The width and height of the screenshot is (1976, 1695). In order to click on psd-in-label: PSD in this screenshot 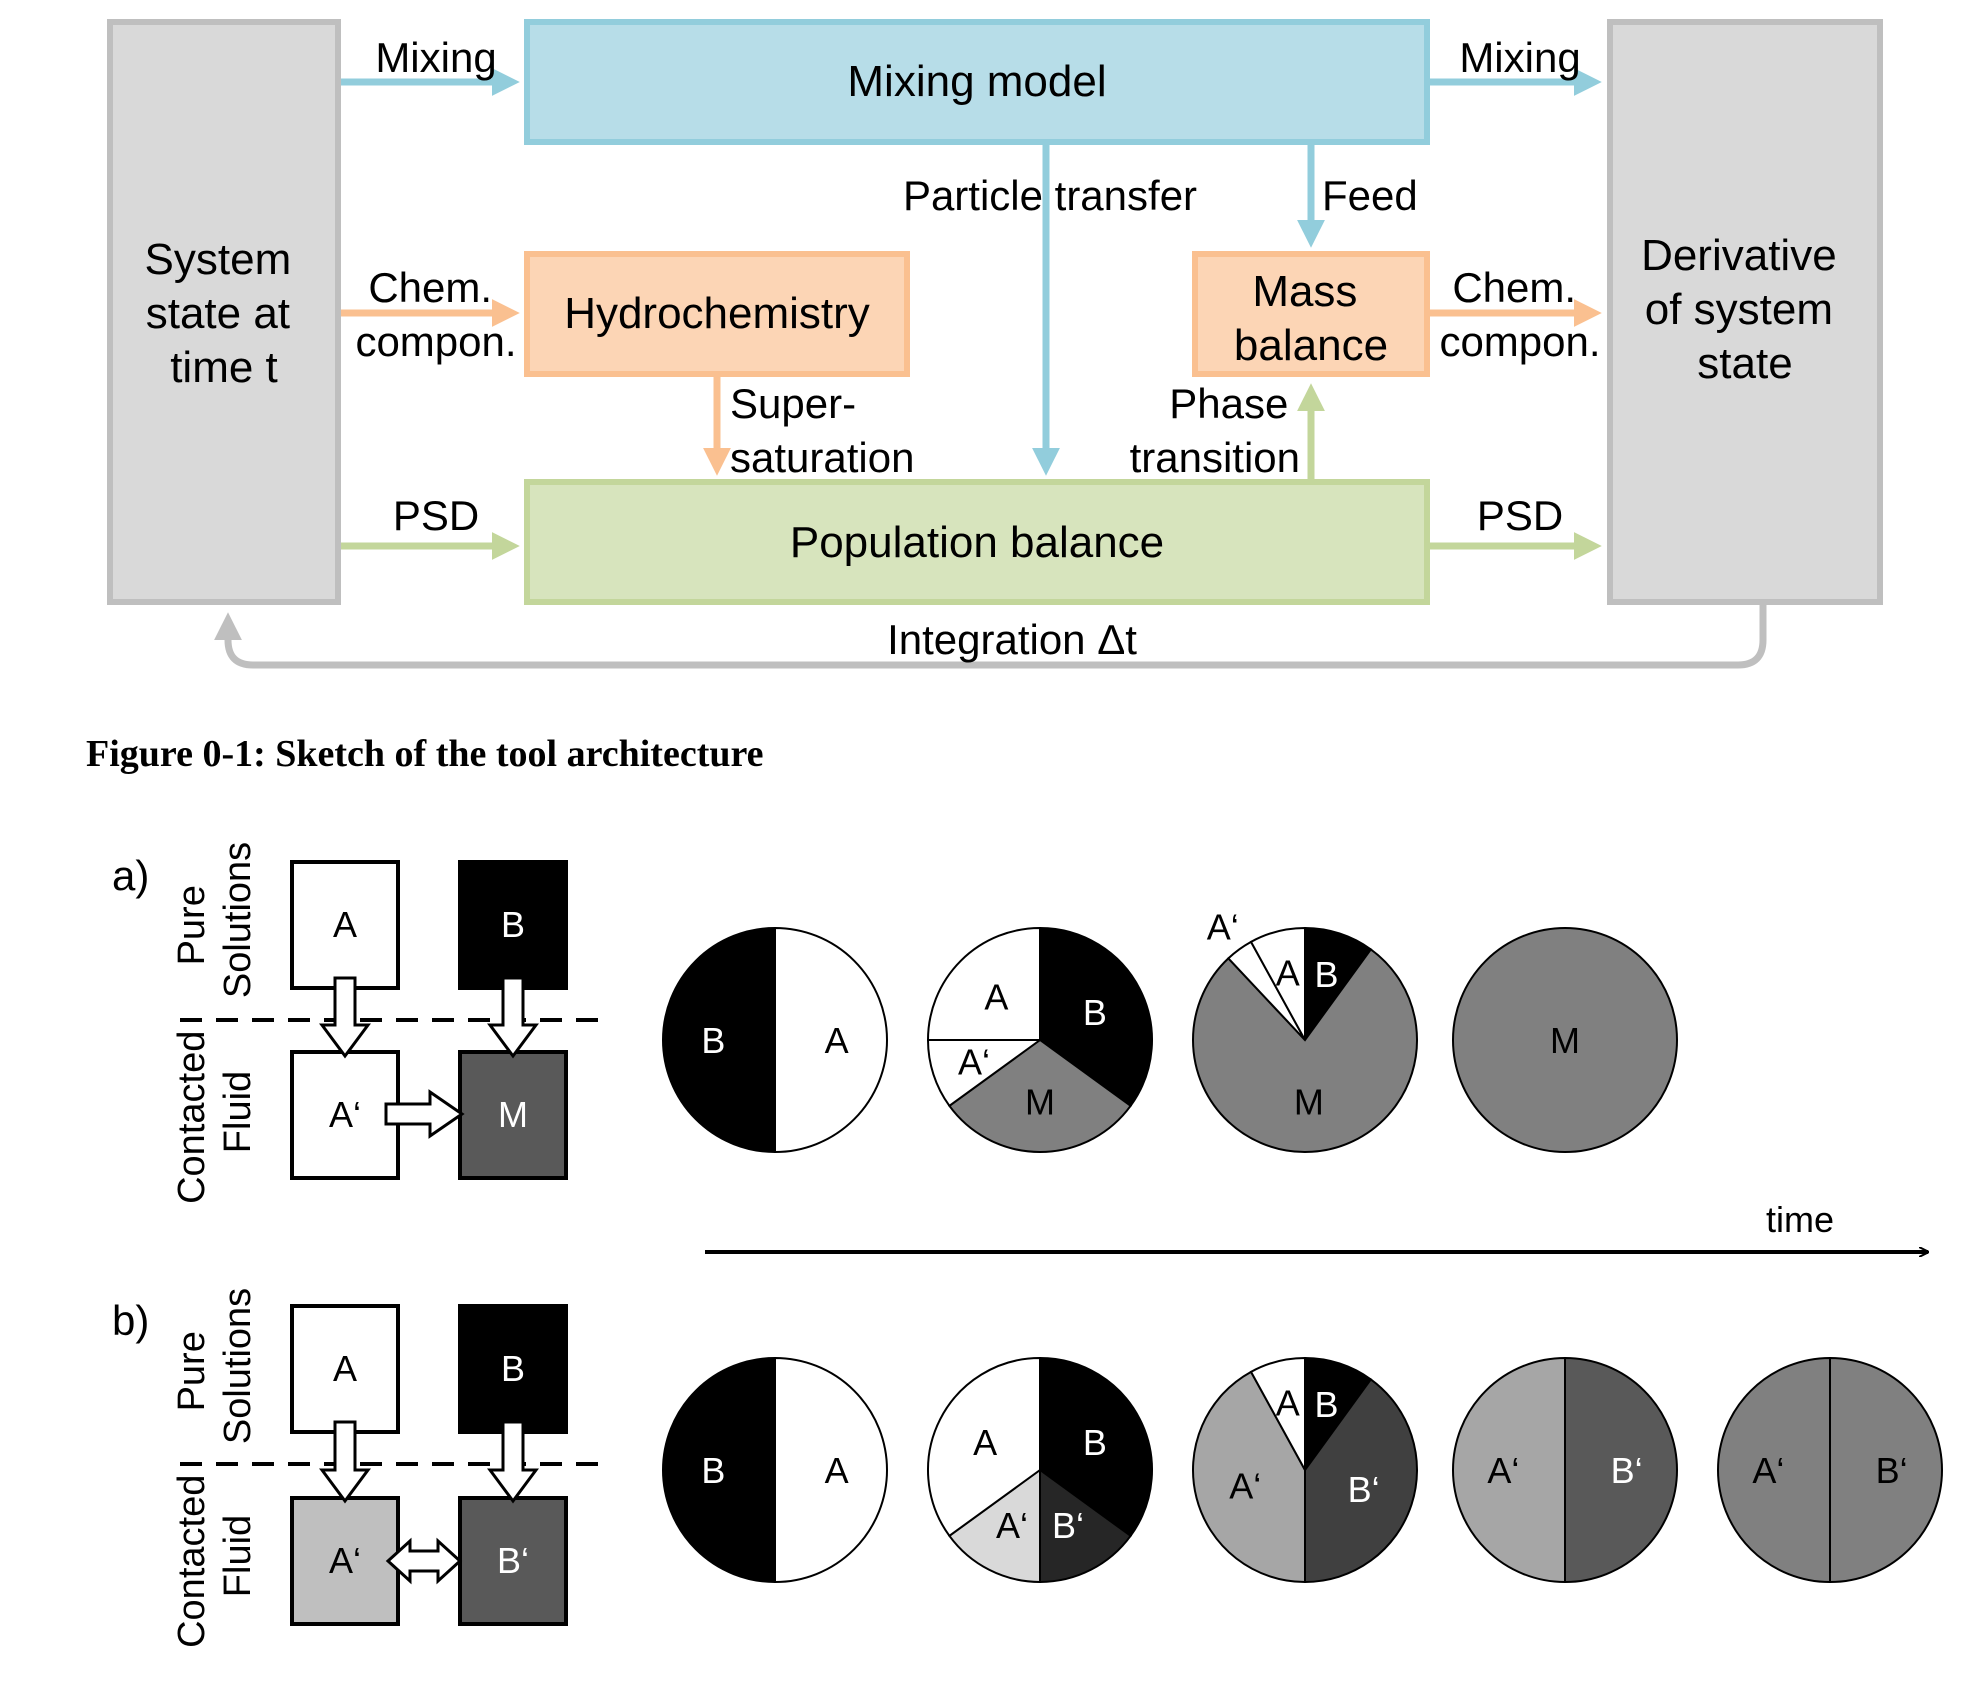, I will do `click(436, 515)`.